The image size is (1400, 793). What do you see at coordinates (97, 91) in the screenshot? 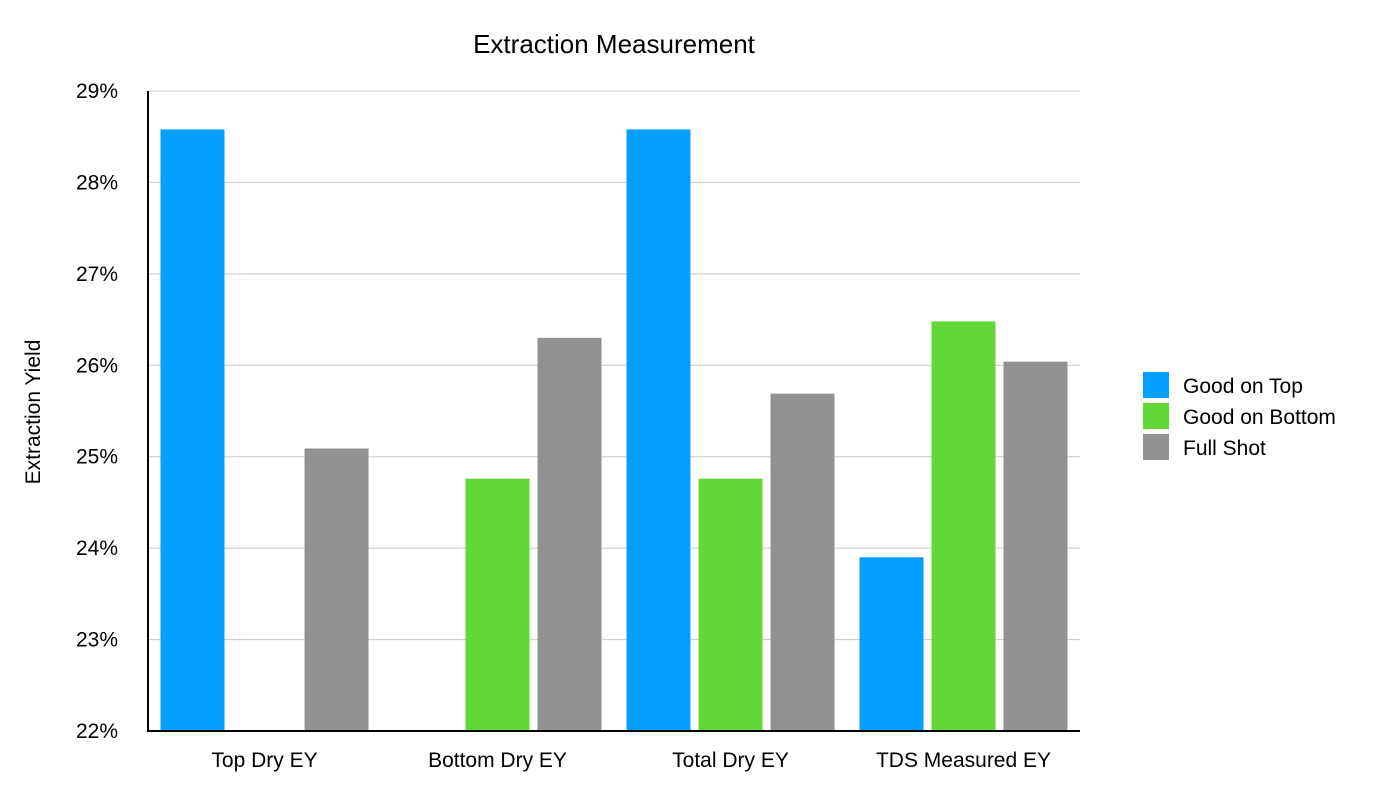
I see `y-tick-label: 29%` at bounding box center [97, 91].